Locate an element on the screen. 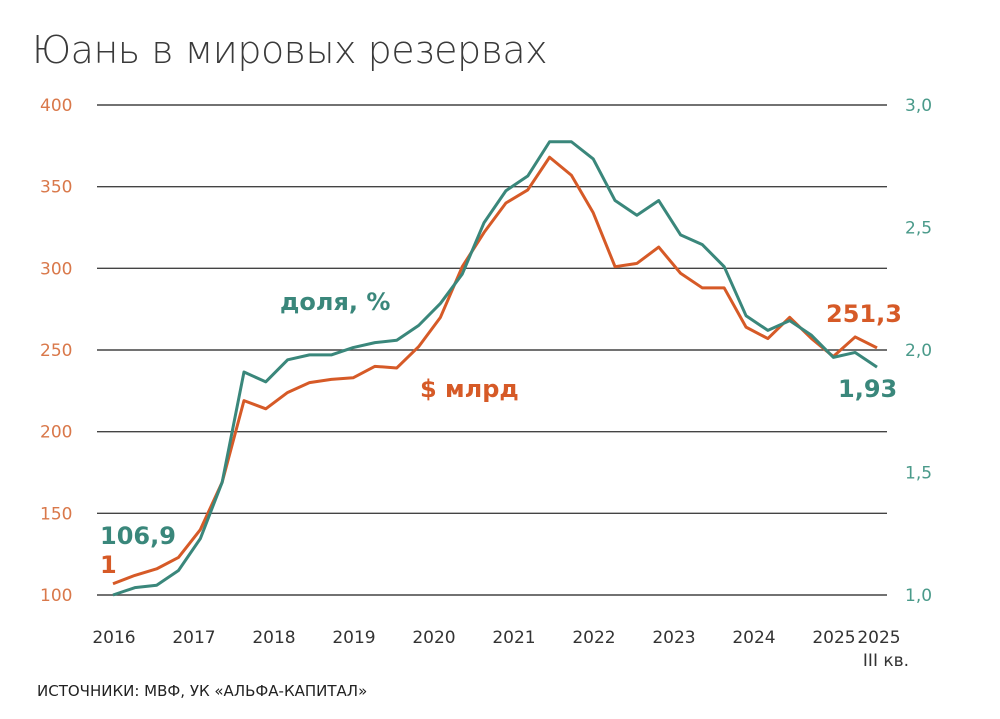  x-tick-label: 2020 is located at coordinates (433, 638).